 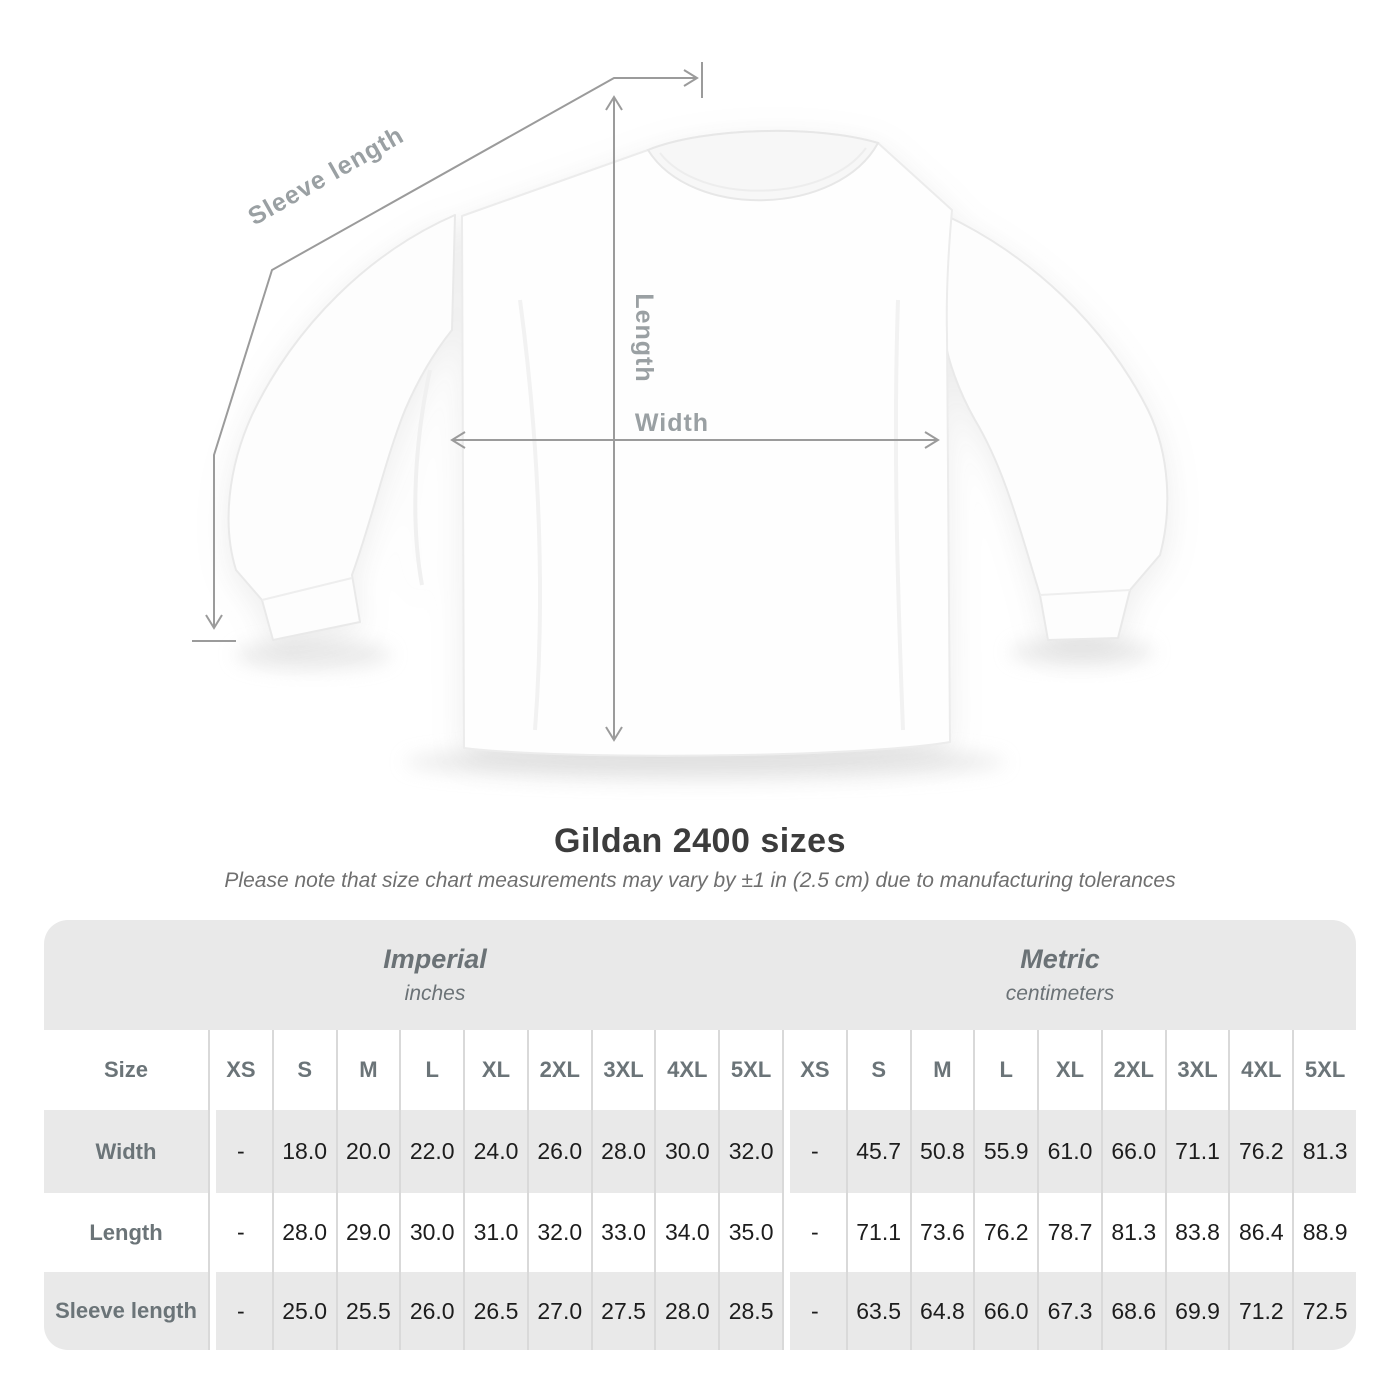 What do you see at coordinates (750, 1311) in the screenshot?
I see `value-cell-imperial: 28.5` at bounding box center [750, 1311].